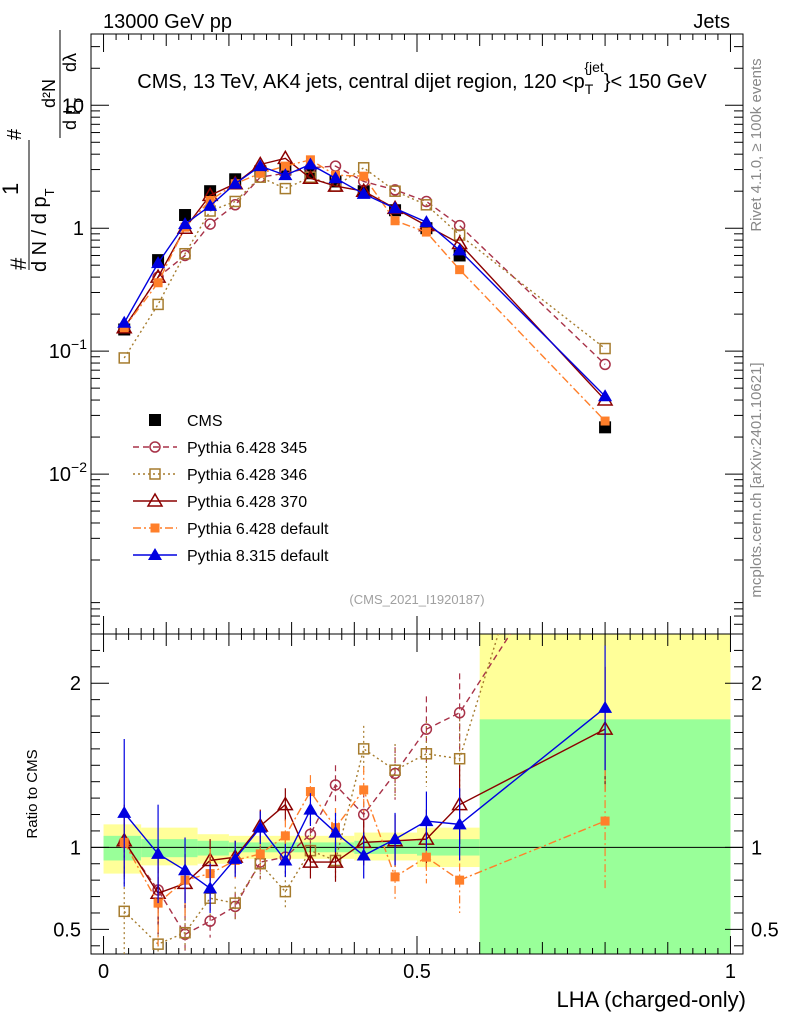 The height and width of the screenshot is (1024, 786). I want to click on ylabel-one: 1, so click(11, 189).